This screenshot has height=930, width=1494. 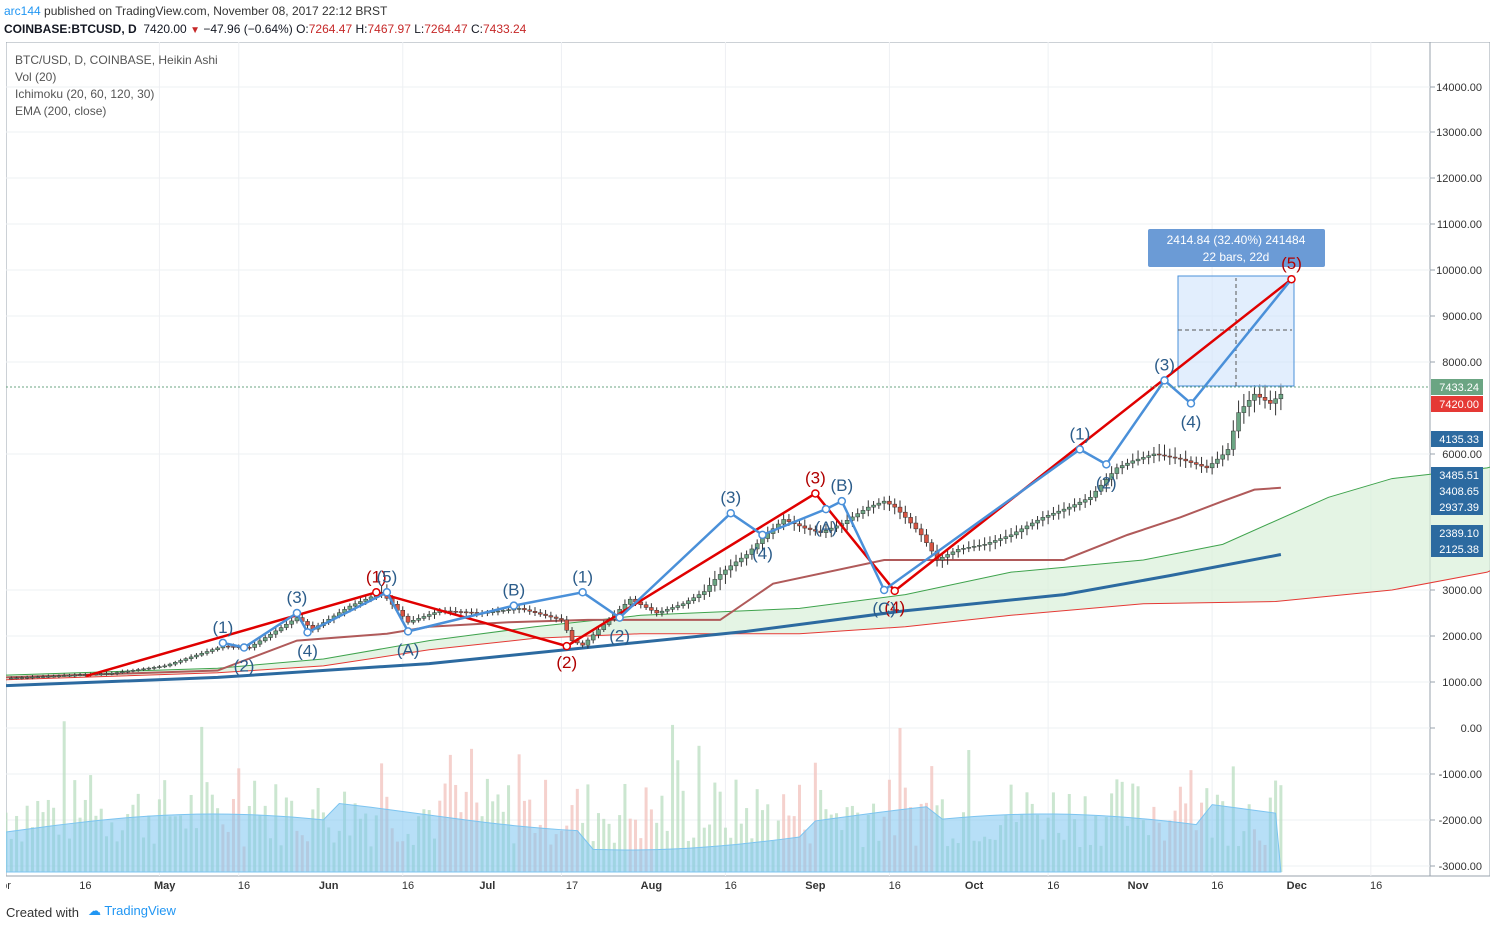 What do you see at coordinates (1459, 405) in the screenshot?
I see `price-badge-label: 7420.00` at bounding box center [1459, 405].